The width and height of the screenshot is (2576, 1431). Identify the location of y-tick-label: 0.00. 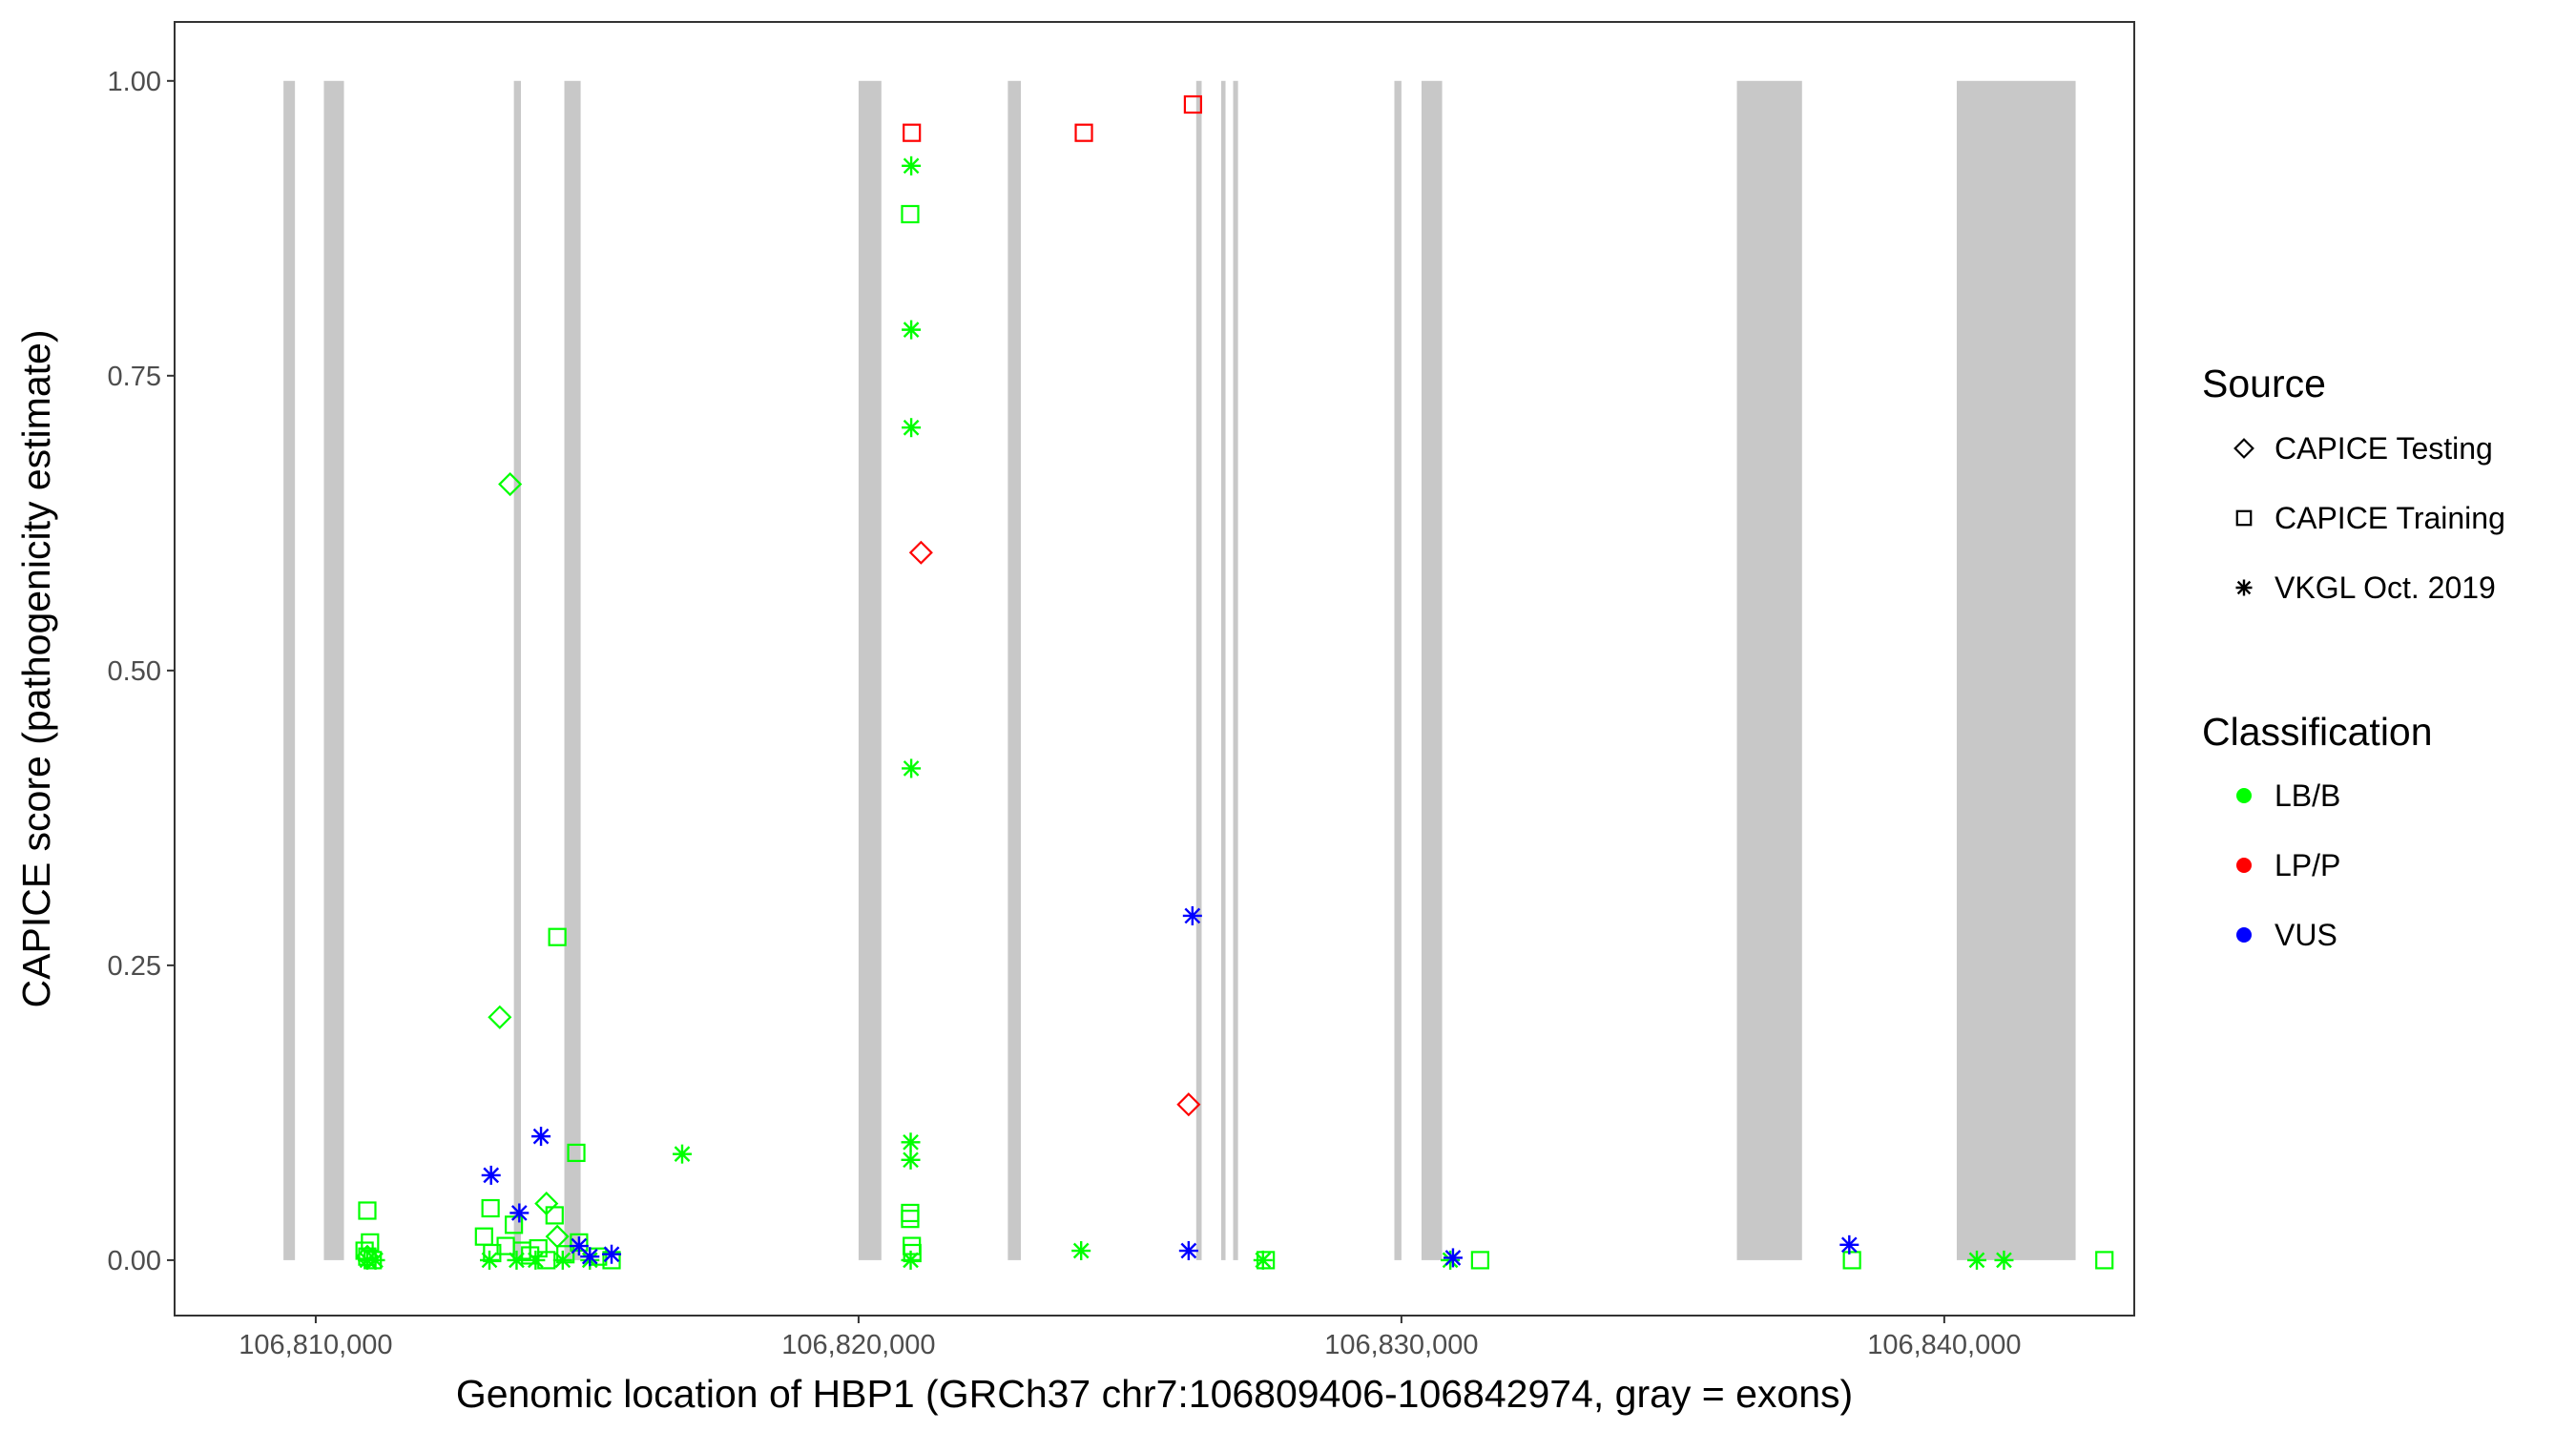
(134, 1261).